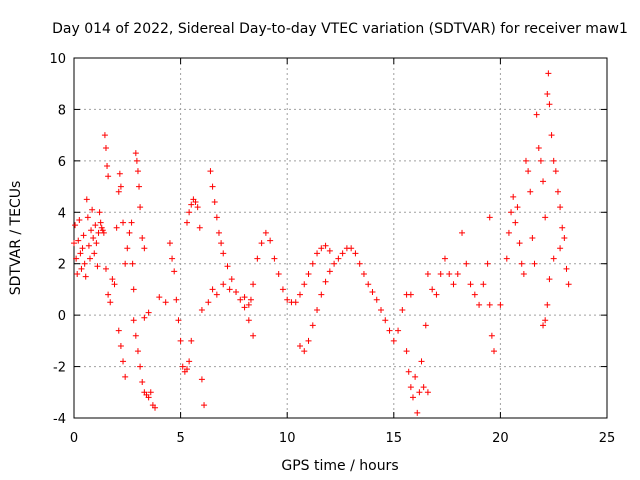  I want to click on x-tick-label: 0, so click(74, 438).